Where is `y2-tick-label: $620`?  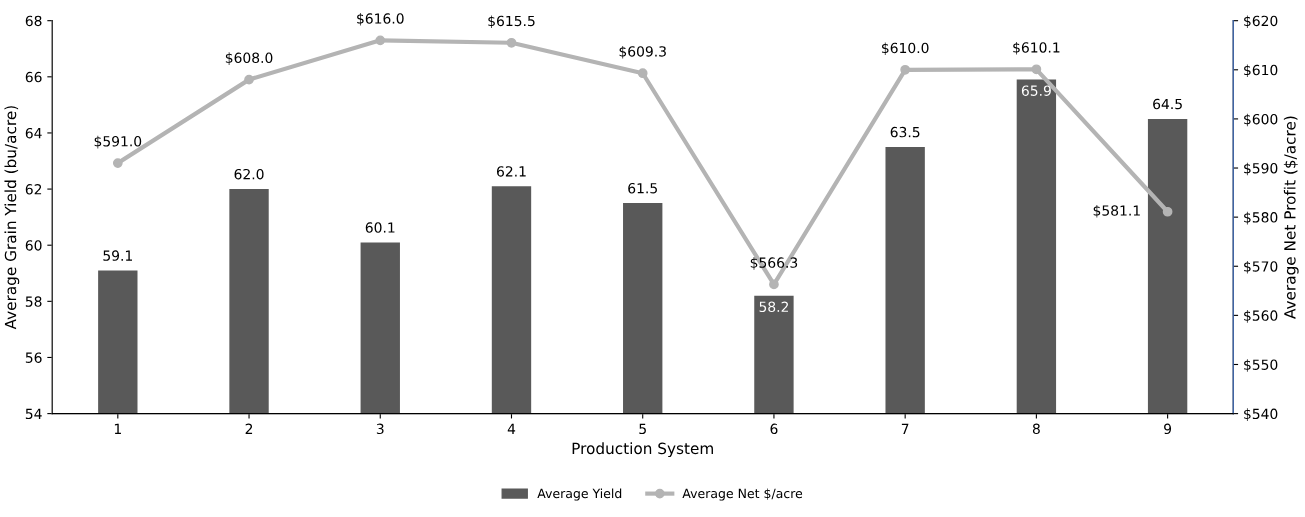
y2-tick-label: $620 is located at coordinates (1261, 21).